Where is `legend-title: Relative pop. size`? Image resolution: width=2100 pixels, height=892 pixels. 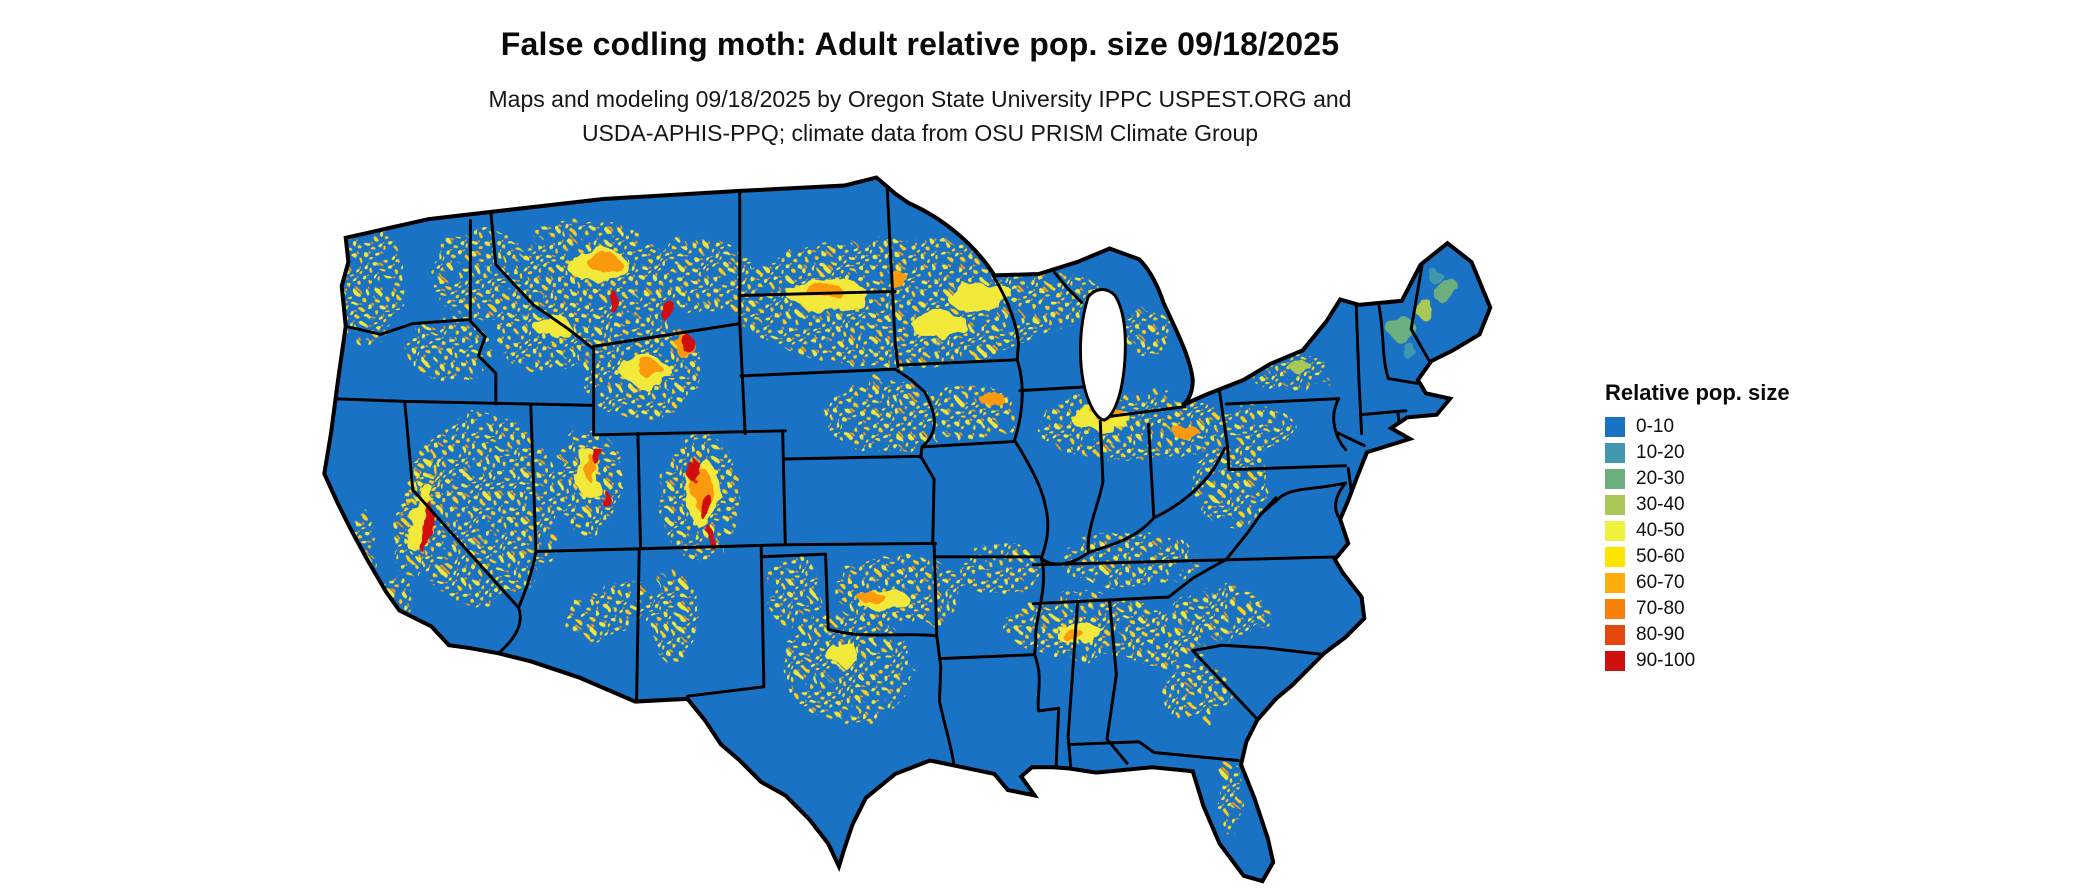 legend-title: Relative pop. size is located at coordinates (1697, 392).